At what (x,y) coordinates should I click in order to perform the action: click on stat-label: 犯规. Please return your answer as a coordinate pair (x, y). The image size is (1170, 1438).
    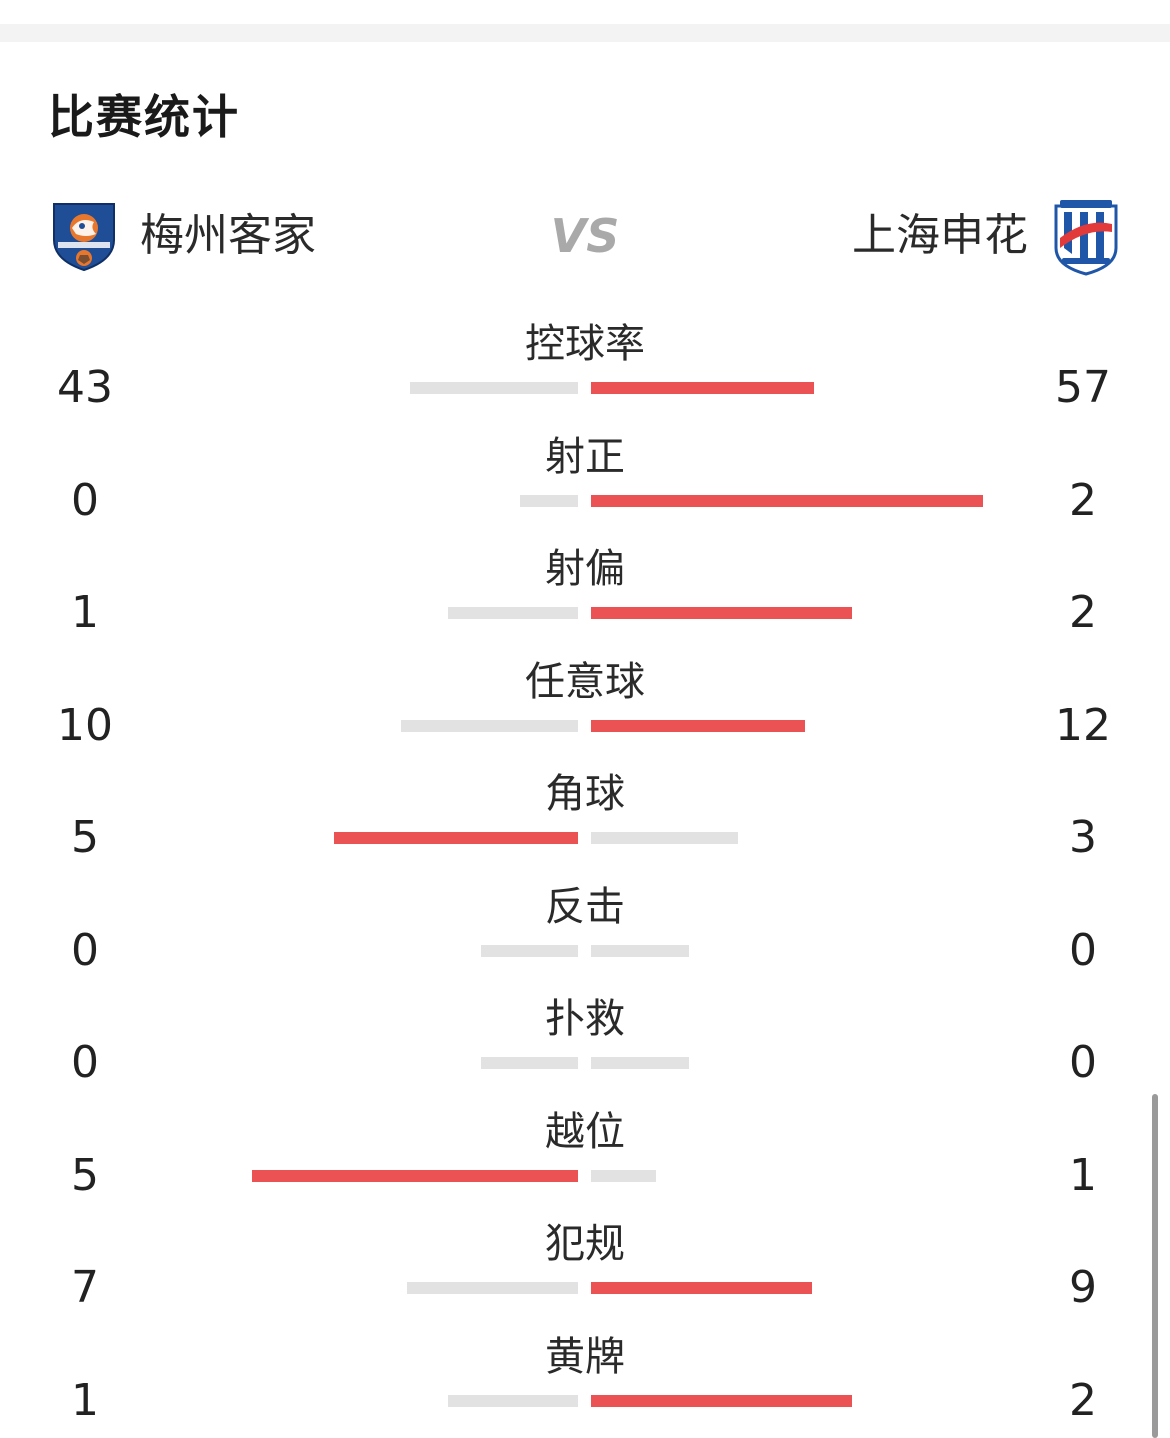
    Looking at the image, I should click on (585, 1244).